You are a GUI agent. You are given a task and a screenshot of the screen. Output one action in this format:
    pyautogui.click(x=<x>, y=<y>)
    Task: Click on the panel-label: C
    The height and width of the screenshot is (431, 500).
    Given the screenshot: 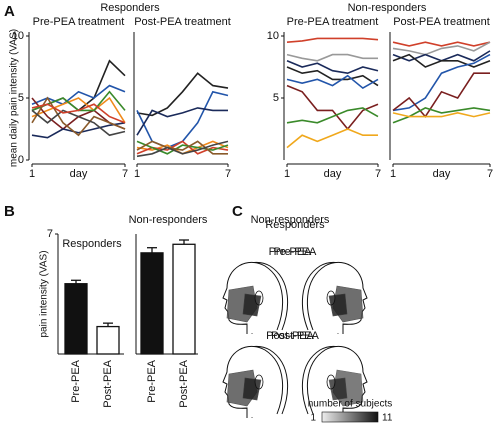 What is the action you would take?
    pyautogui.click(x=237, y=211)
    